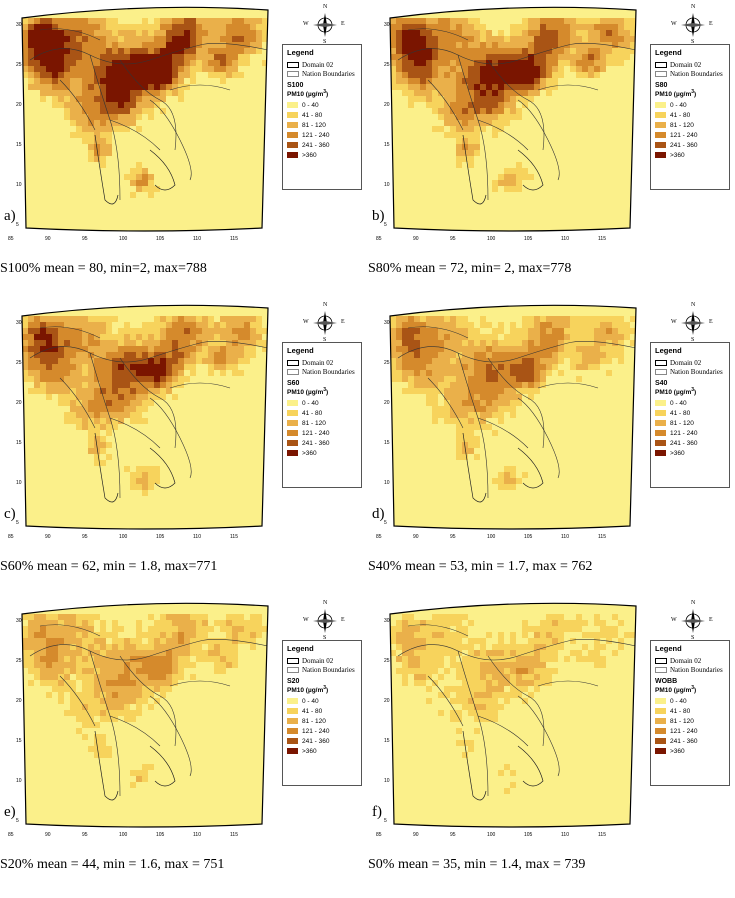 This screenshot has width=735, height=898. Describe the element at coordinates (385, 821) in the screenshot. I see `y-tick-label: 5` at that location.